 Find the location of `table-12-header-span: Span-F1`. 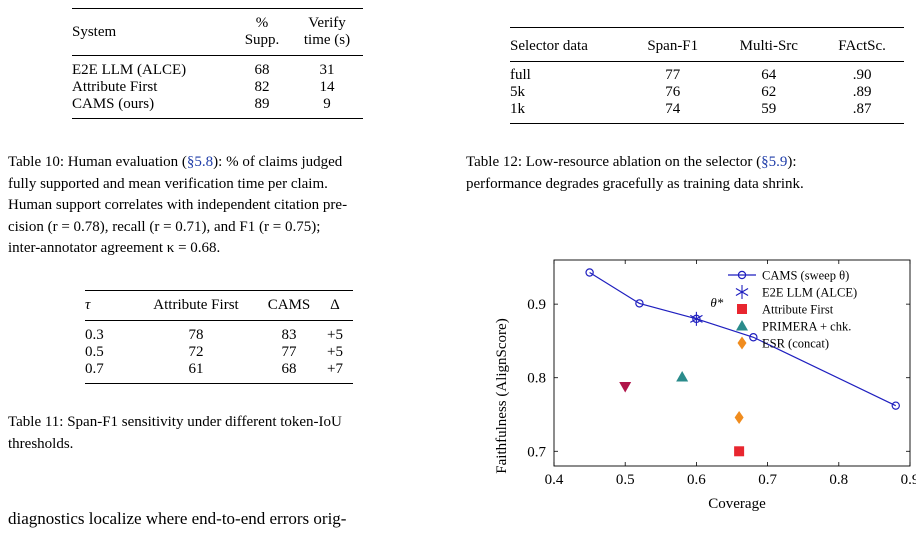

table-12-header-span: Span-F1 is located at coordinates (673, 46).